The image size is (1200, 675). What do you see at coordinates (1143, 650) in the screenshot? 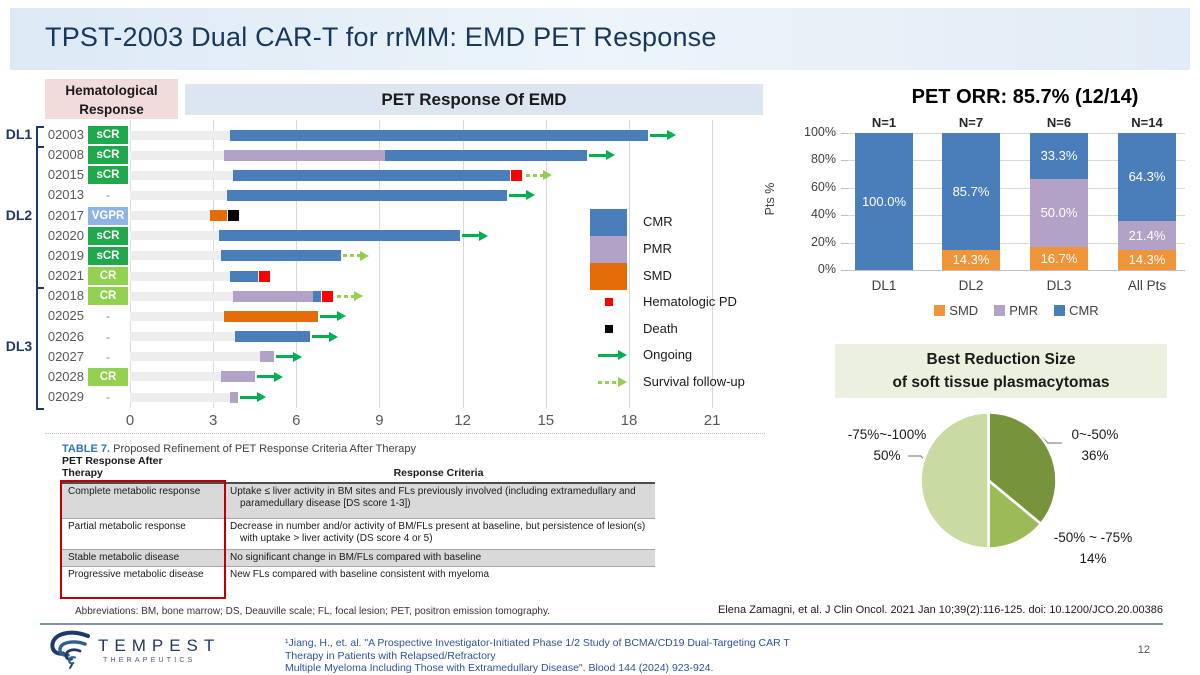
I see `page-number: 12` at bounding box center [1143, 650].